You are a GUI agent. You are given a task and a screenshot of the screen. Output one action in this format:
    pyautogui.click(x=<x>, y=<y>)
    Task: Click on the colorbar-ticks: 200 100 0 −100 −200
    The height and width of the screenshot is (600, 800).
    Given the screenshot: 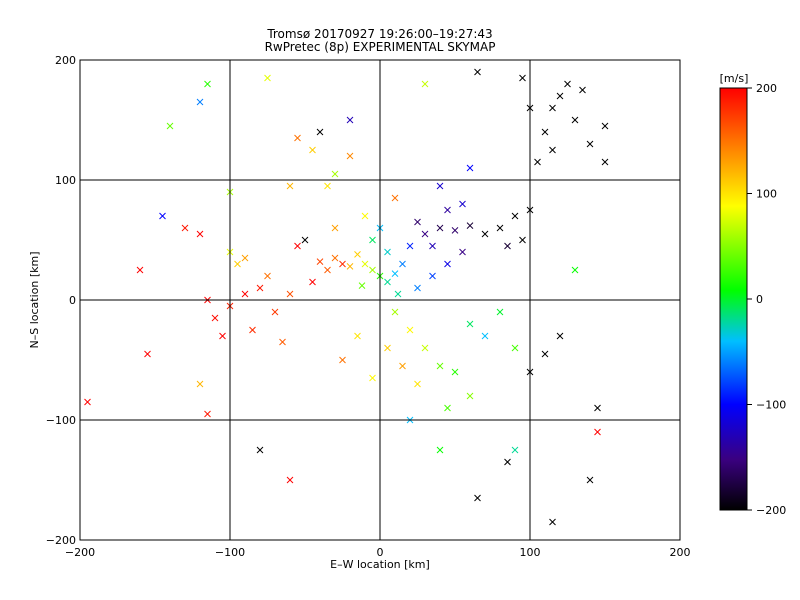 What is the action you would take?
    pyautogui.click(x=766, y=299)
    